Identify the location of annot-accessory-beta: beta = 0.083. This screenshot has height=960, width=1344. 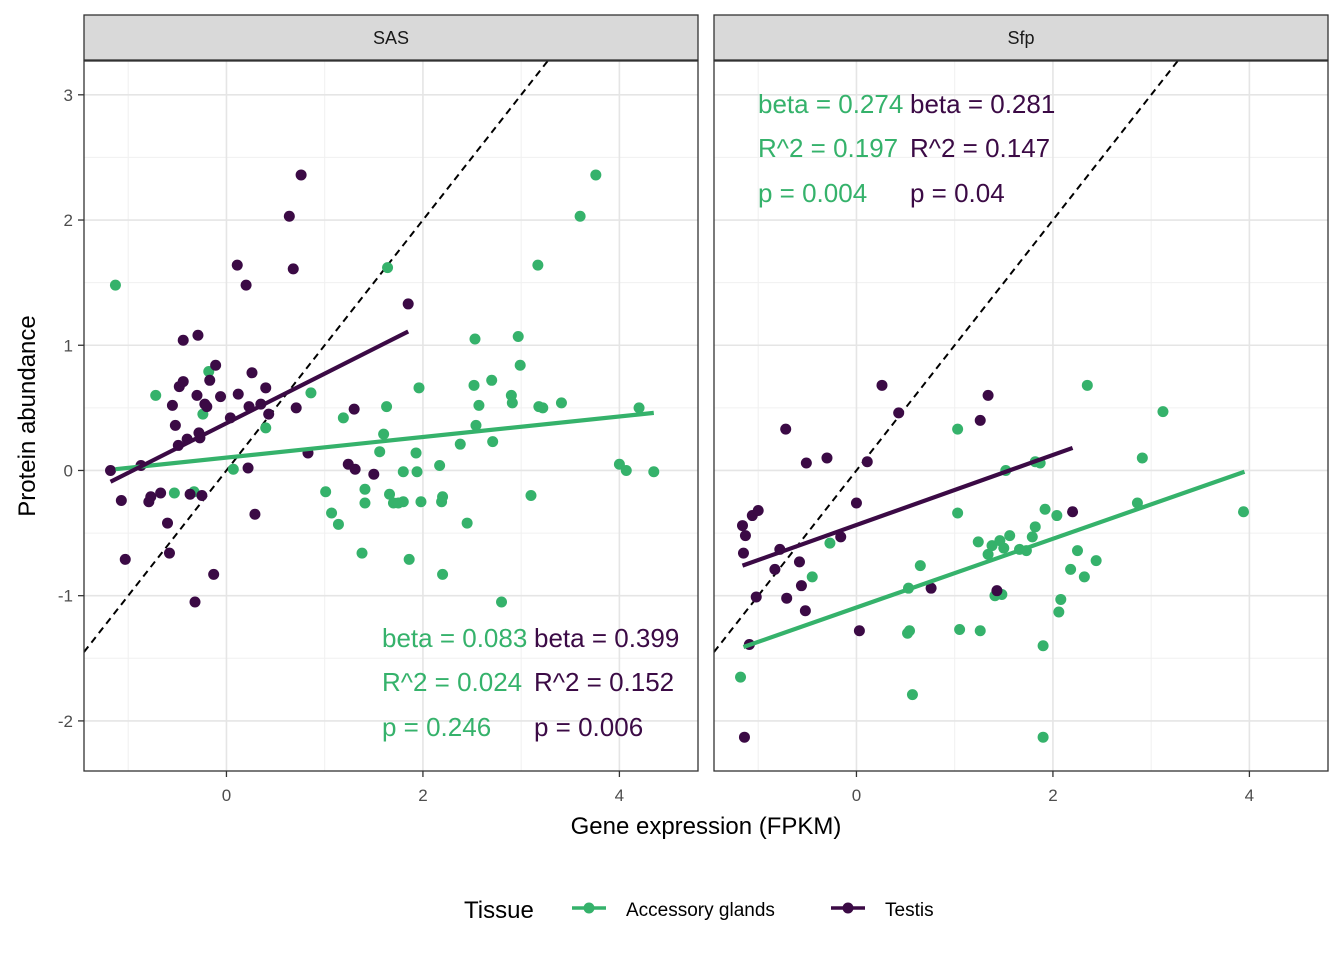
(454, 638).